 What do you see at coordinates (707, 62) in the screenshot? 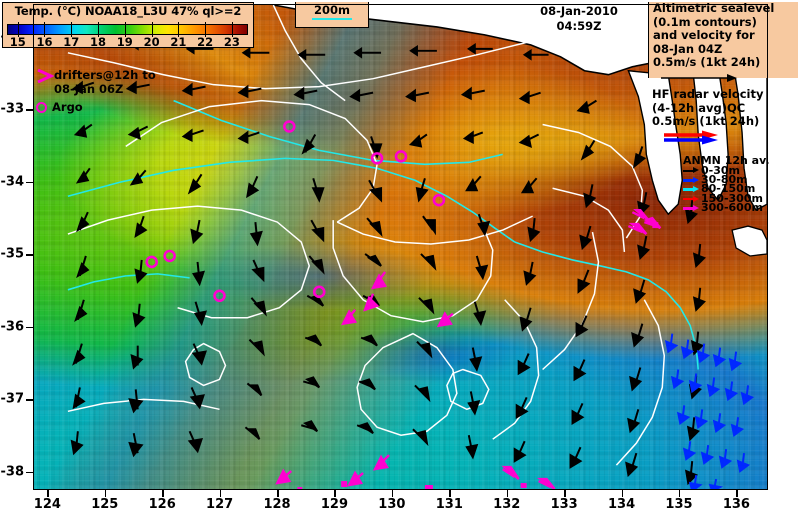
I see `altimetry-line-5: 0.5m/s (1kt 24h)` at bounding box center [707, 62].